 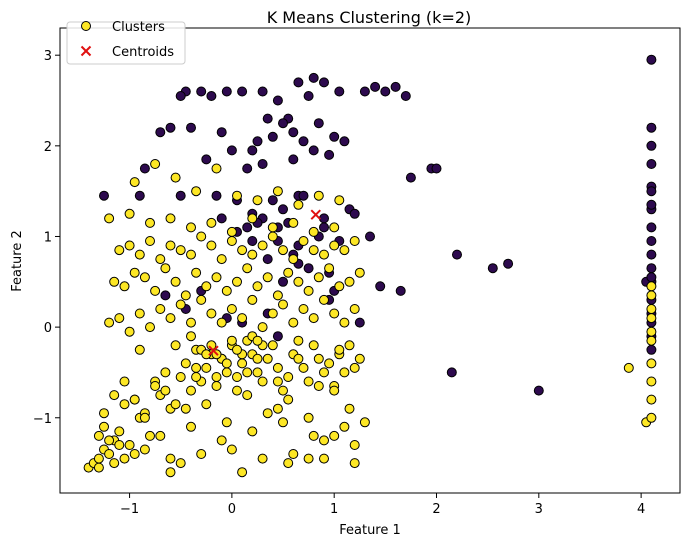 I want to click on legend-centroids-label: Centroids, so click(x=143, y=52).